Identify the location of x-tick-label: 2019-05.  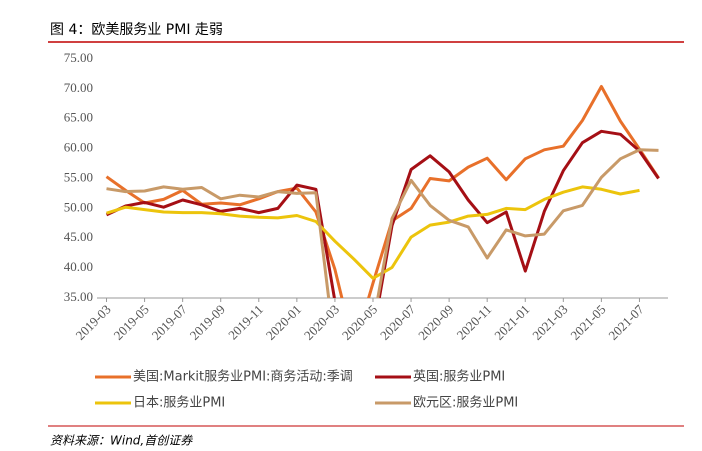
(131, 322).